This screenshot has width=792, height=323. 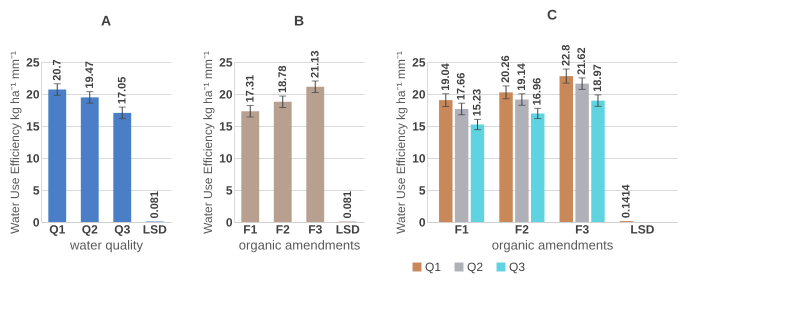 I want to click on data-label: 20.26, so click(x=506, y=69).